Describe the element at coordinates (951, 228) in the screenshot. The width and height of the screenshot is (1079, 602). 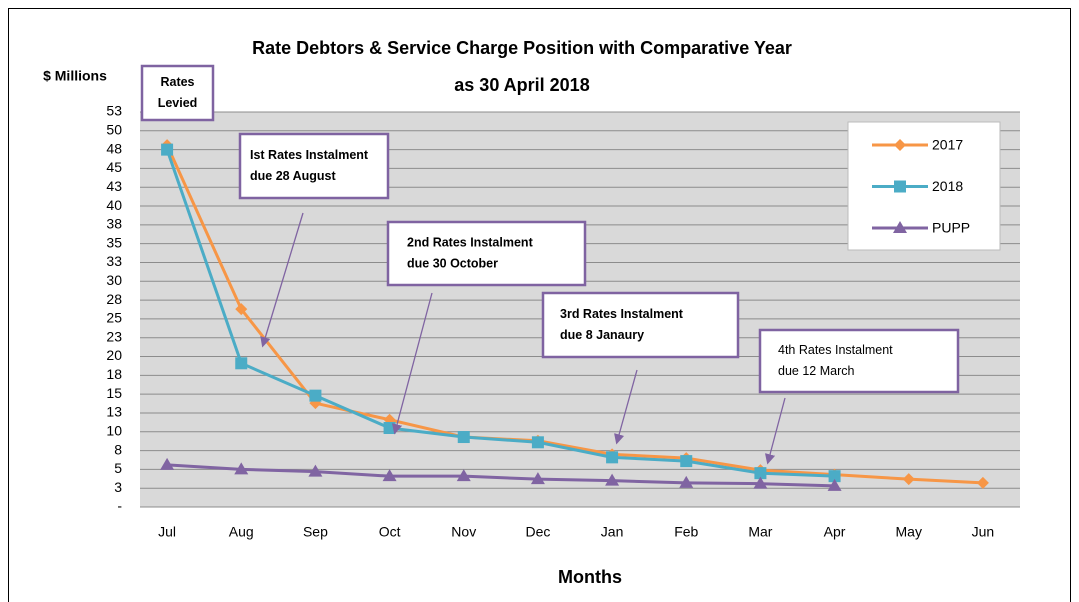
I see `legend-label: PUPP` at that location.